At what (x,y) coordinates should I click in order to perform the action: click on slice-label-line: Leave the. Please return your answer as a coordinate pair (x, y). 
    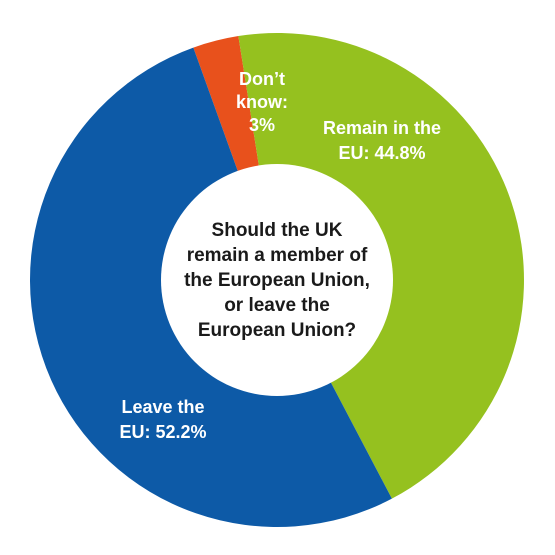
    Looking at the image, I should click on (162, 407).